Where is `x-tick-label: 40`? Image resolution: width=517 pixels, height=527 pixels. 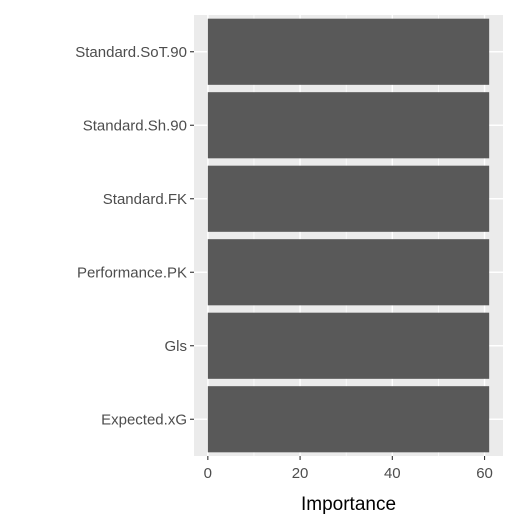 x-tick-label: 40 is located at coordinates (392, 473).